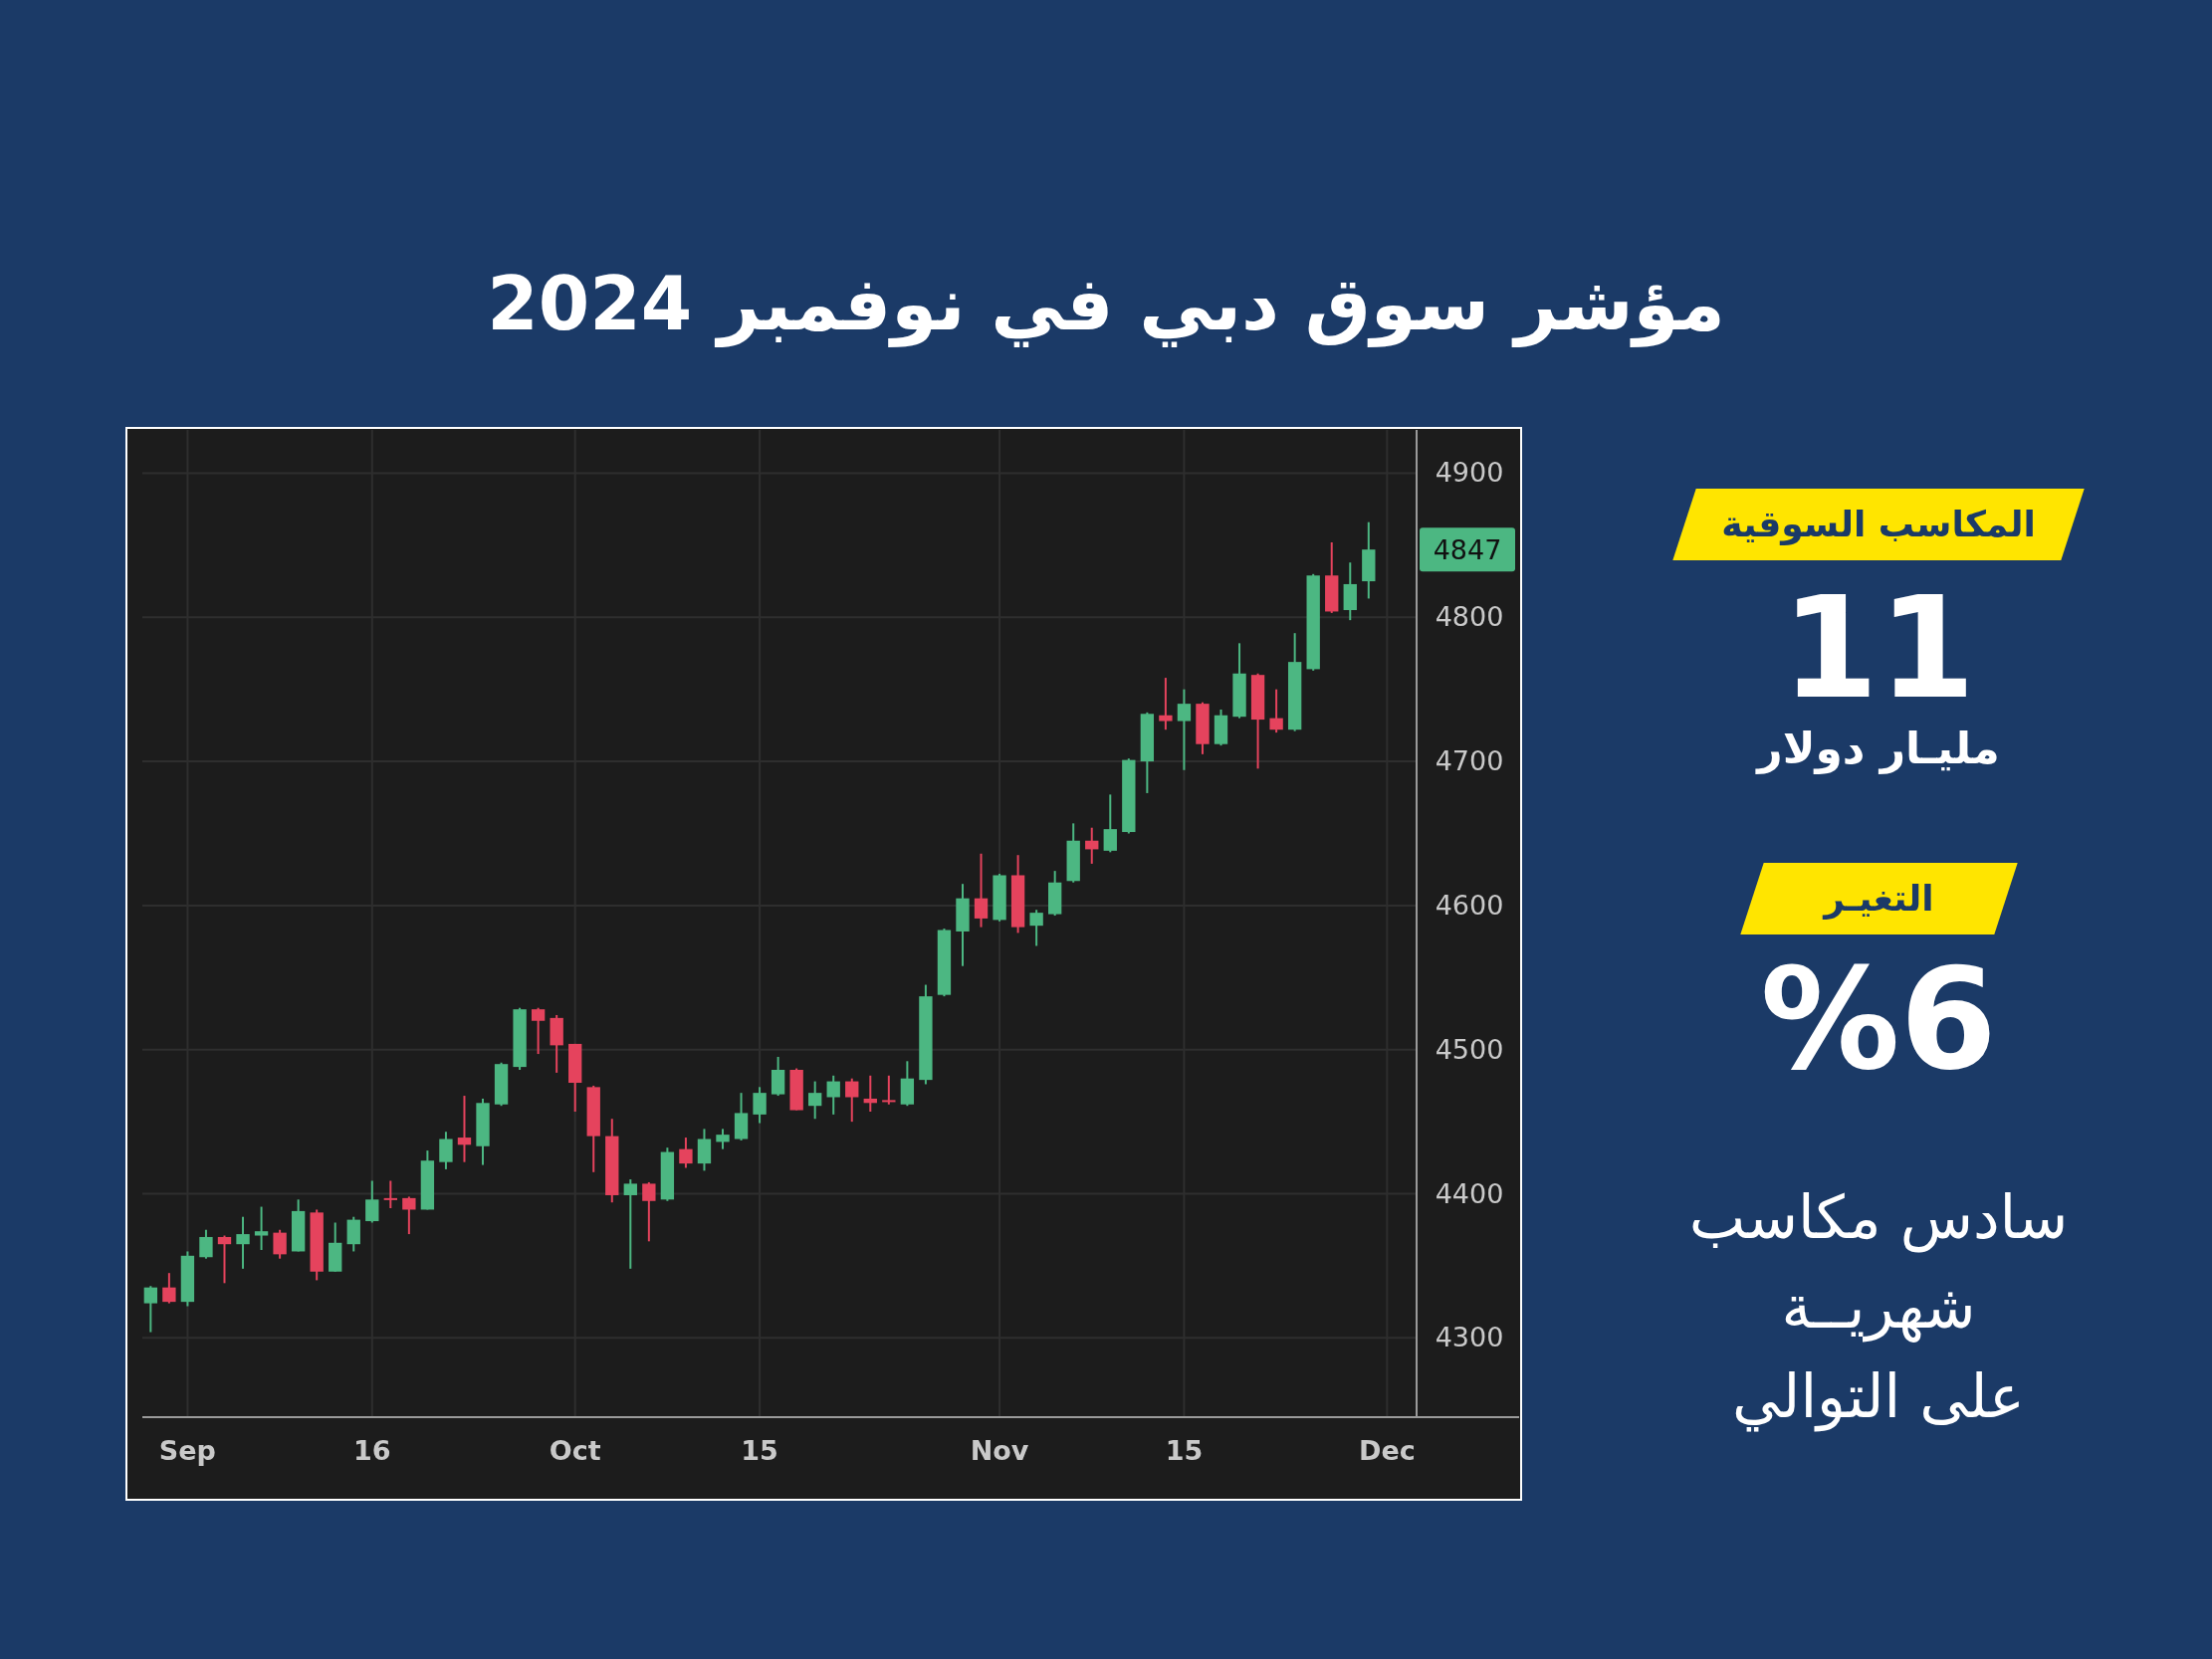 This screenshot has width=2212, height=1659. I want to click on text: سادس مكاسب شهريــة على التوالي, so click(1878, 1307).